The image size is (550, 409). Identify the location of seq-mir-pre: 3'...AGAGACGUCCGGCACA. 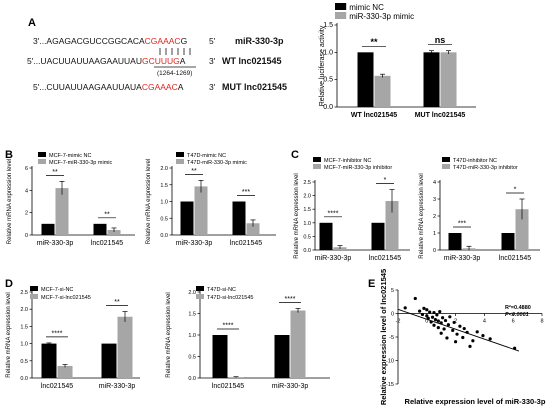
(89, 41).